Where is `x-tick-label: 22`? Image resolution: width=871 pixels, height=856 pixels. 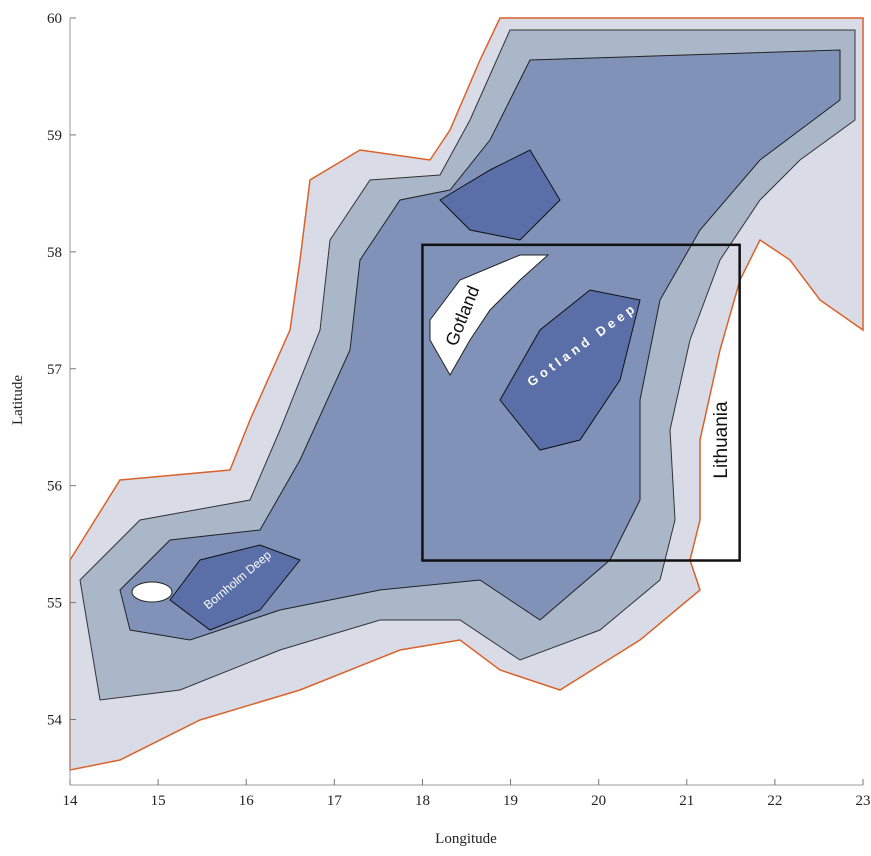 x-tick-label: 22 is located at coordinates (774, 801).